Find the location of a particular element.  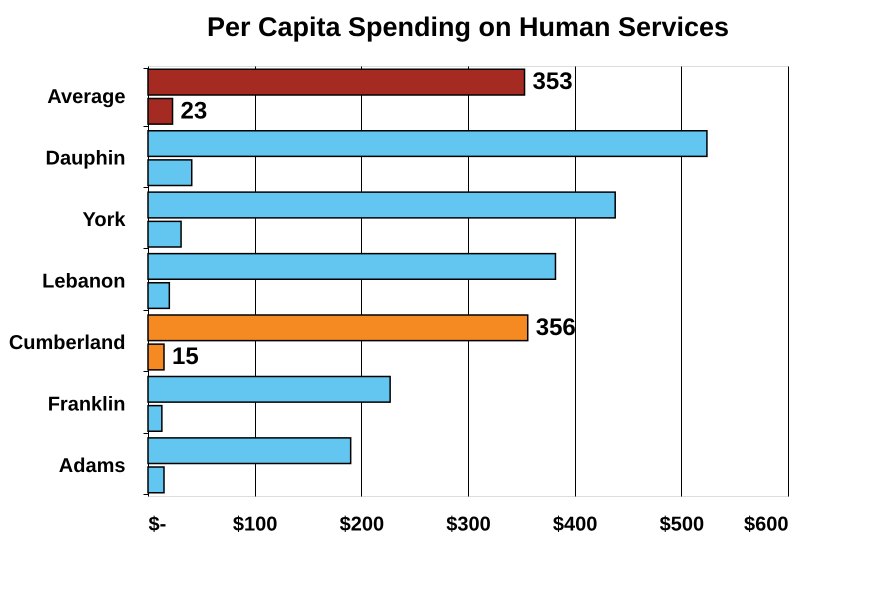

y-tick-label: Lebanon is located at coordinates (84, 281).